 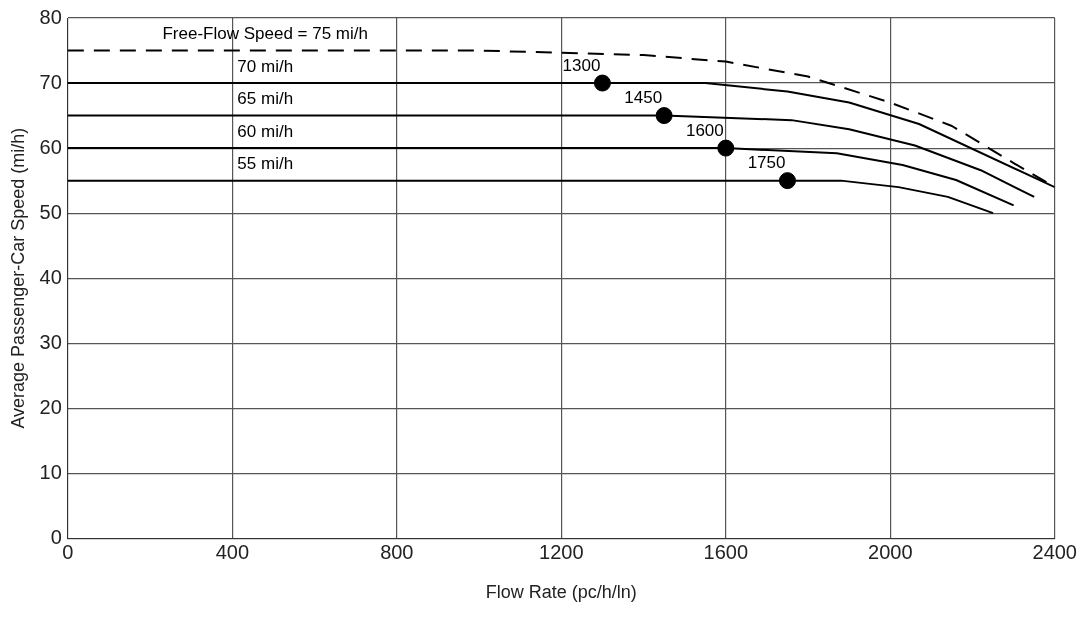 I want to click on series-label: 55 mi/h, so click(x=265, y=164).